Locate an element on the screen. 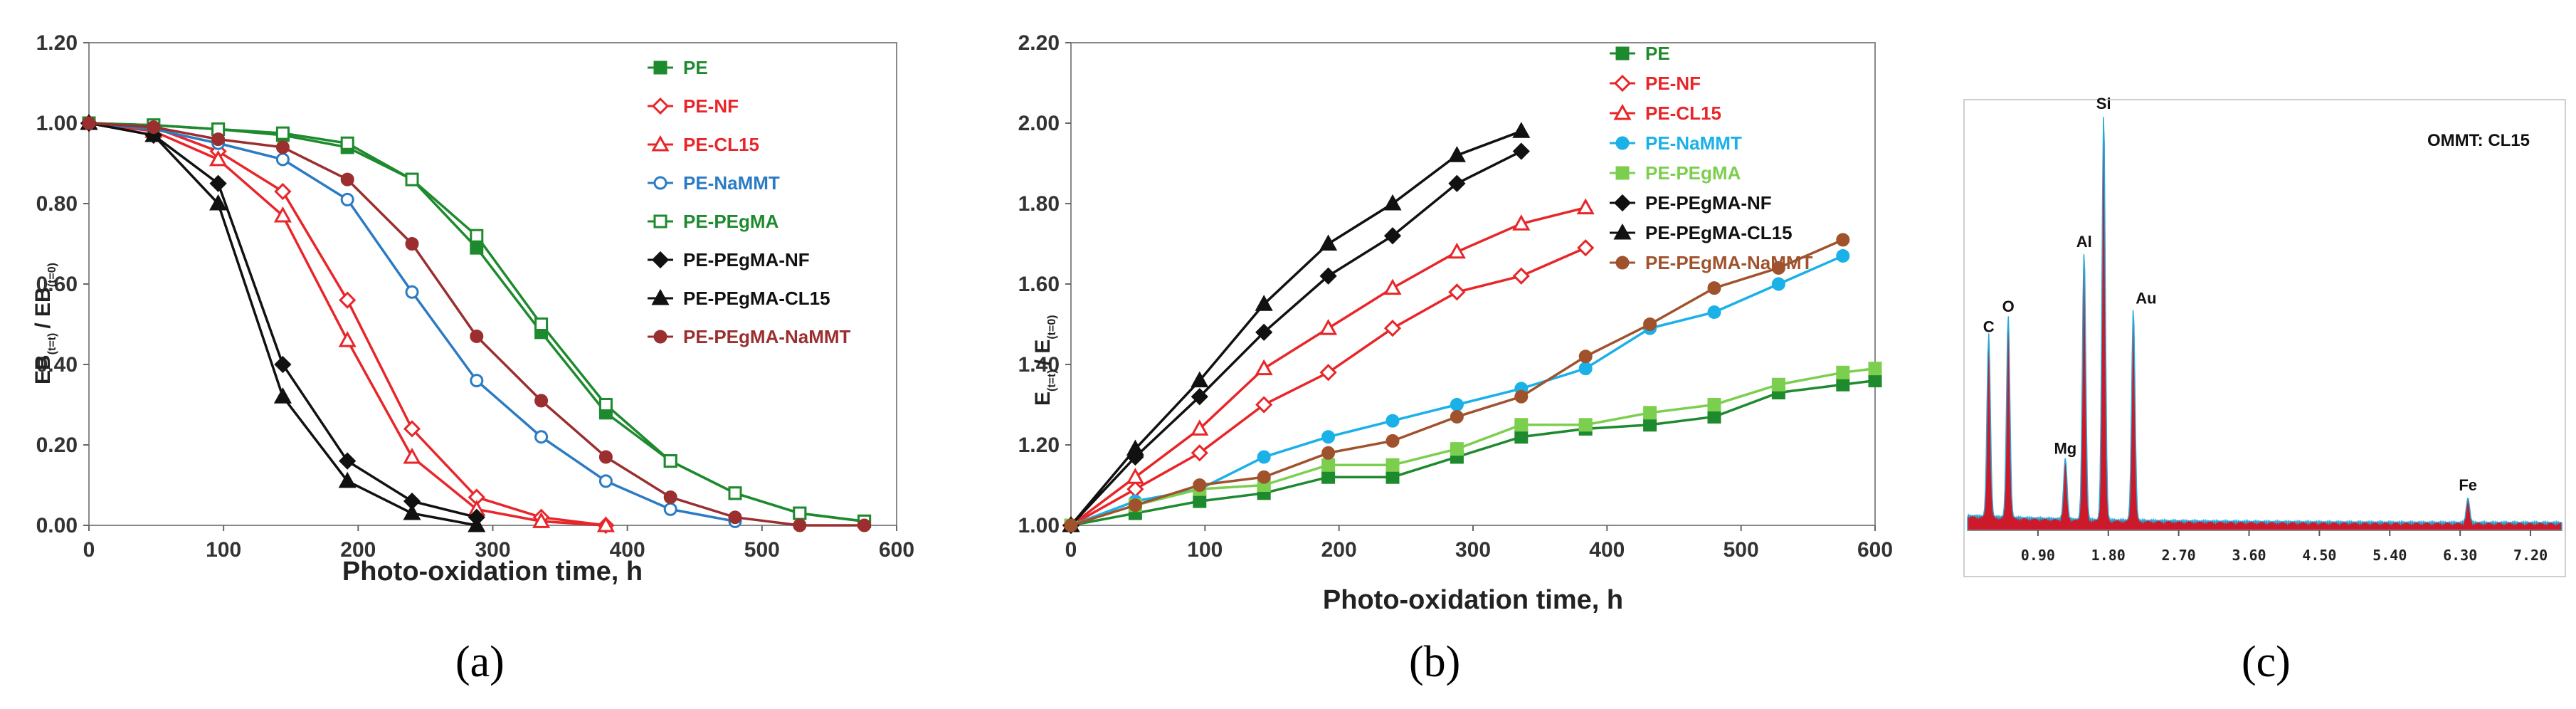 The width and height of the screenshot is (2576, 709). series-line-pe is located at coordinates (1473, 453).